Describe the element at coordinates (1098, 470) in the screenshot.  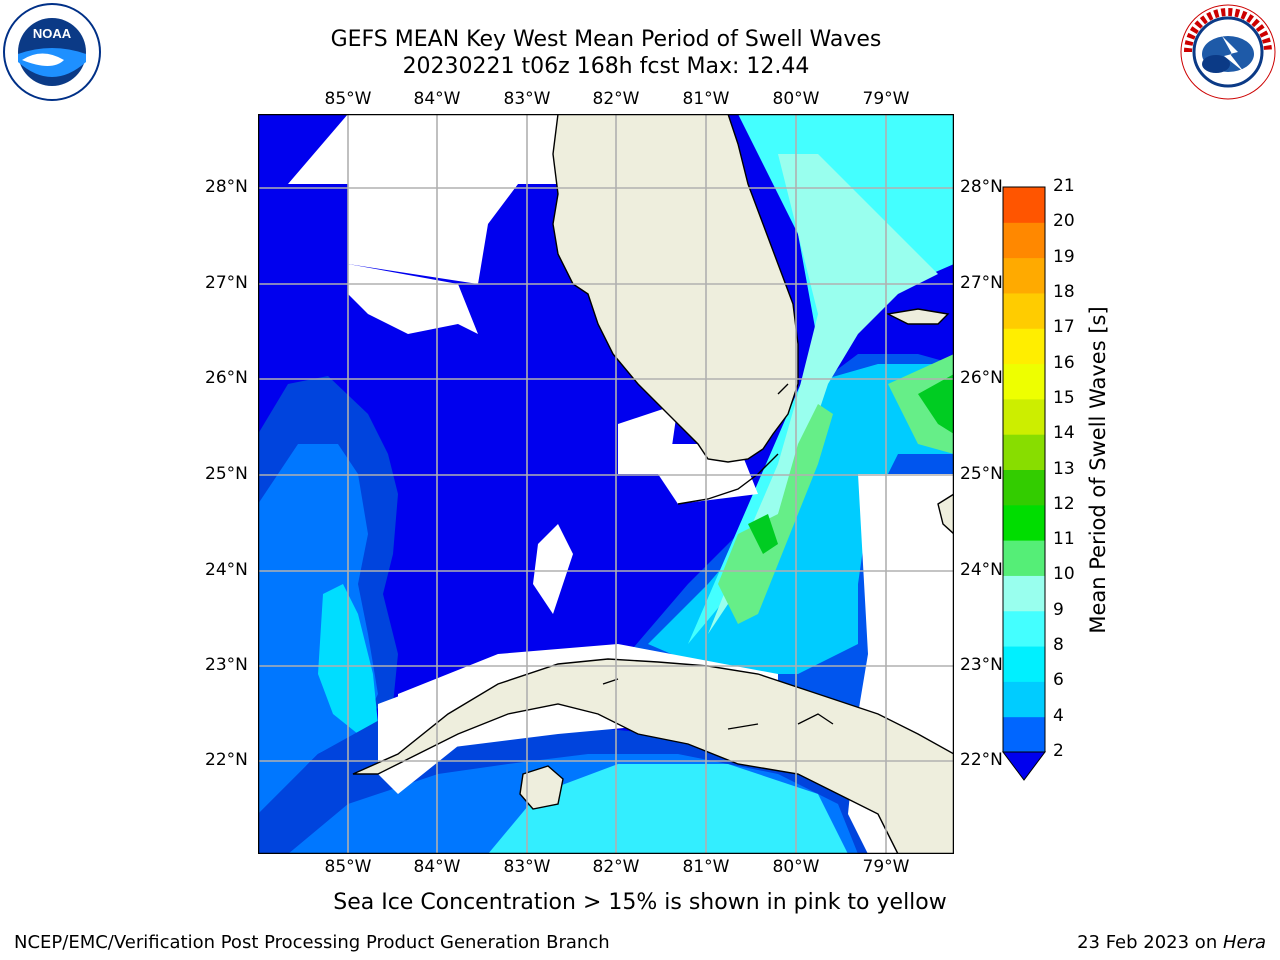
I see `colorbar-title: Mean Period of Swell Waves [s]` at that location.